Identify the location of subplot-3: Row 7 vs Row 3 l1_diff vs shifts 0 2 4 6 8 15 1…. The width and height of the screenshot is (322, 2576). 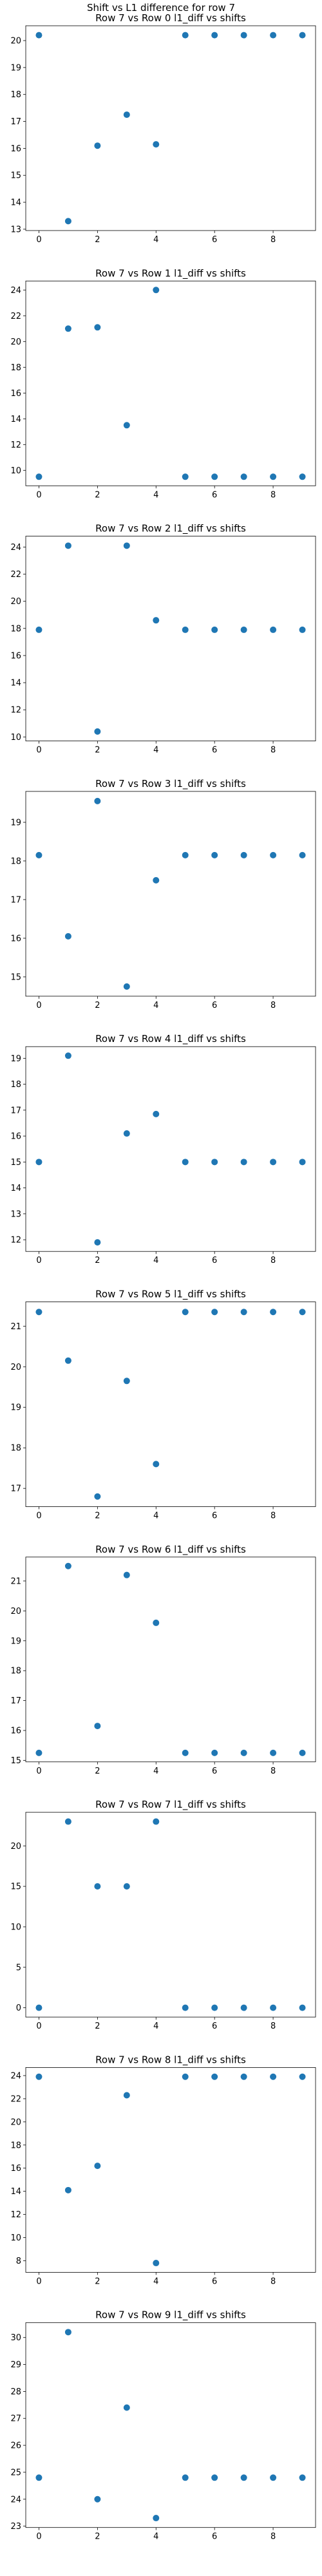
(163, 894).